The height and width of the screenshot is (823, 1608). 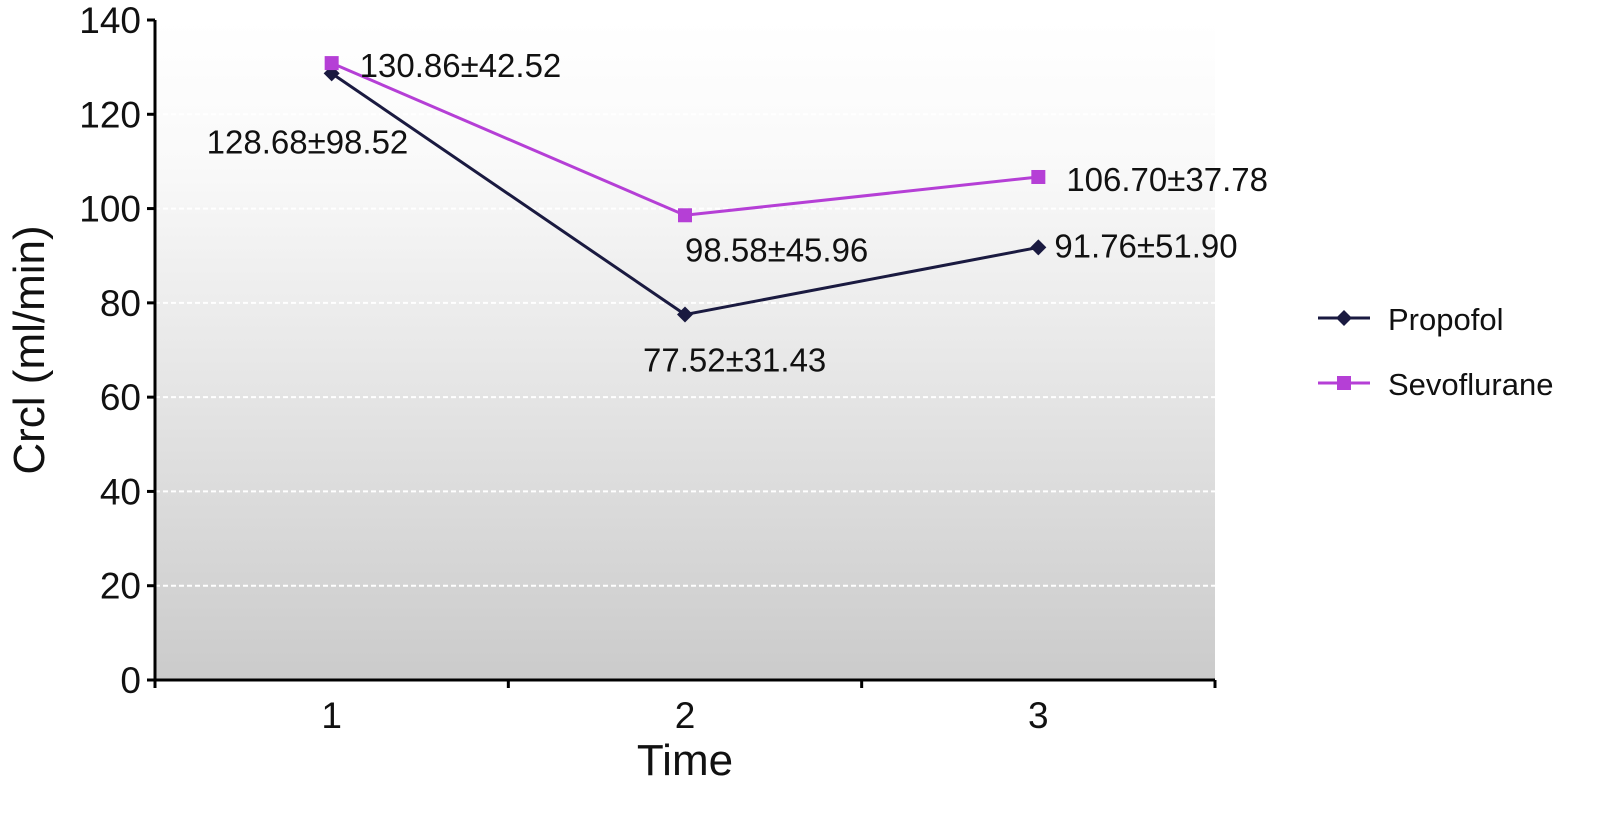 What do you see at coordinates (734, 360) in the screenshot?
I see `data-label: 77.52±31.43` at bounding box center [734, 360].